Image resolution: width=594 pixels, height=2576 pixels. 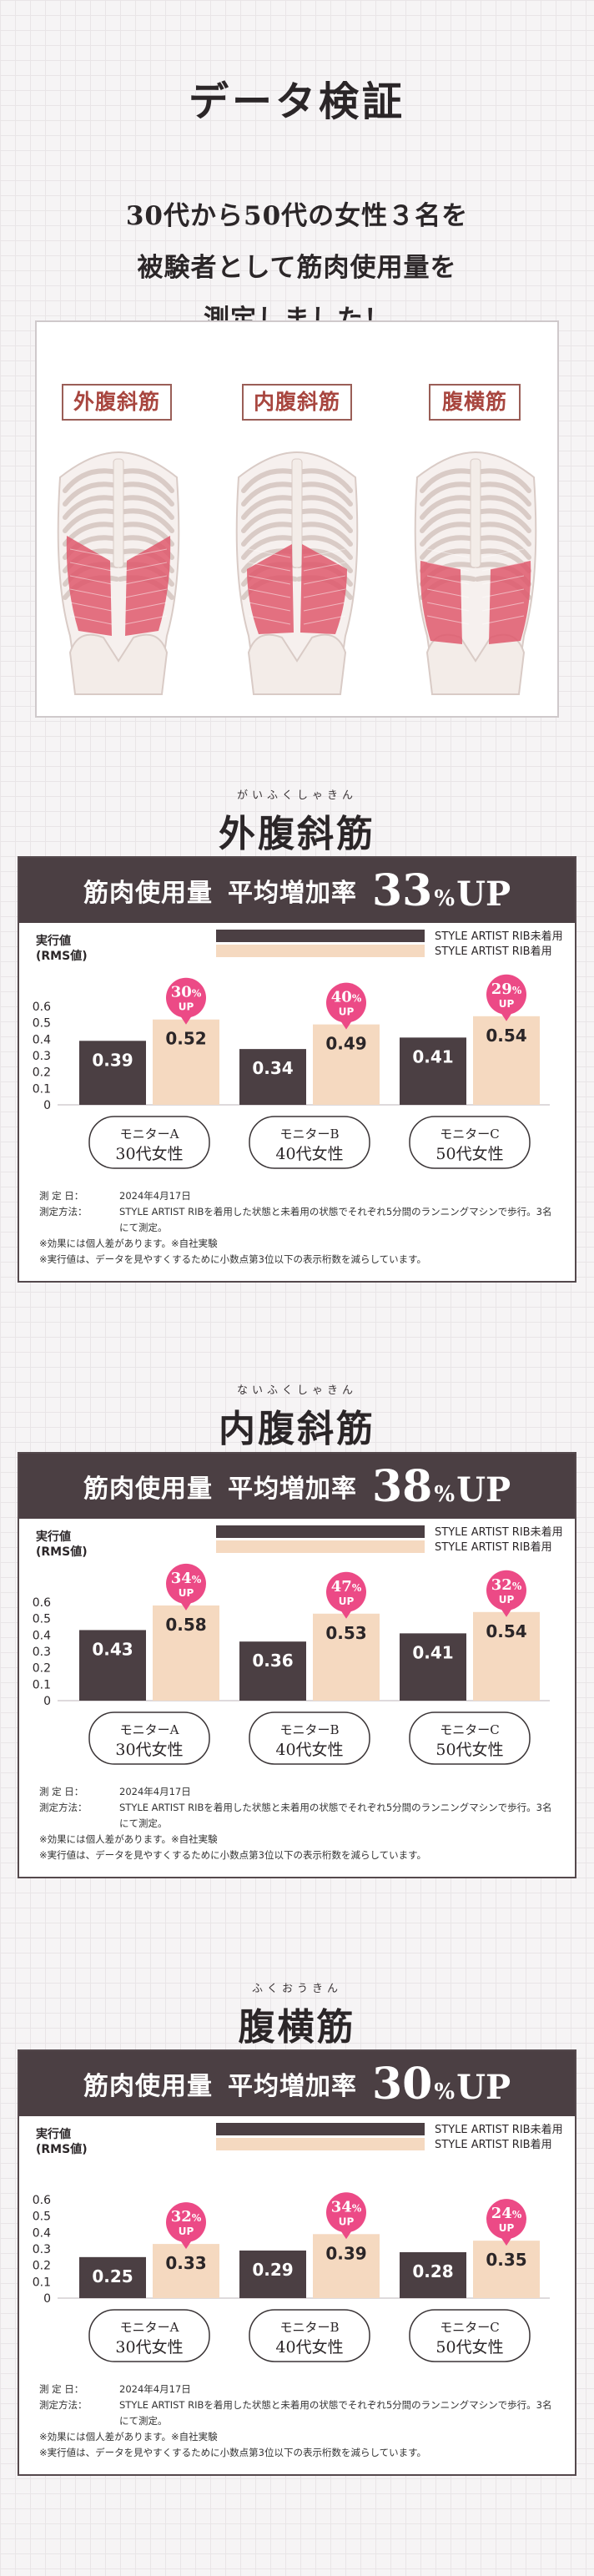 What do you see at coordinates (341, 1587) in the screenshot?
I see `badge-value: 47` at bounding box center [341, 1587].